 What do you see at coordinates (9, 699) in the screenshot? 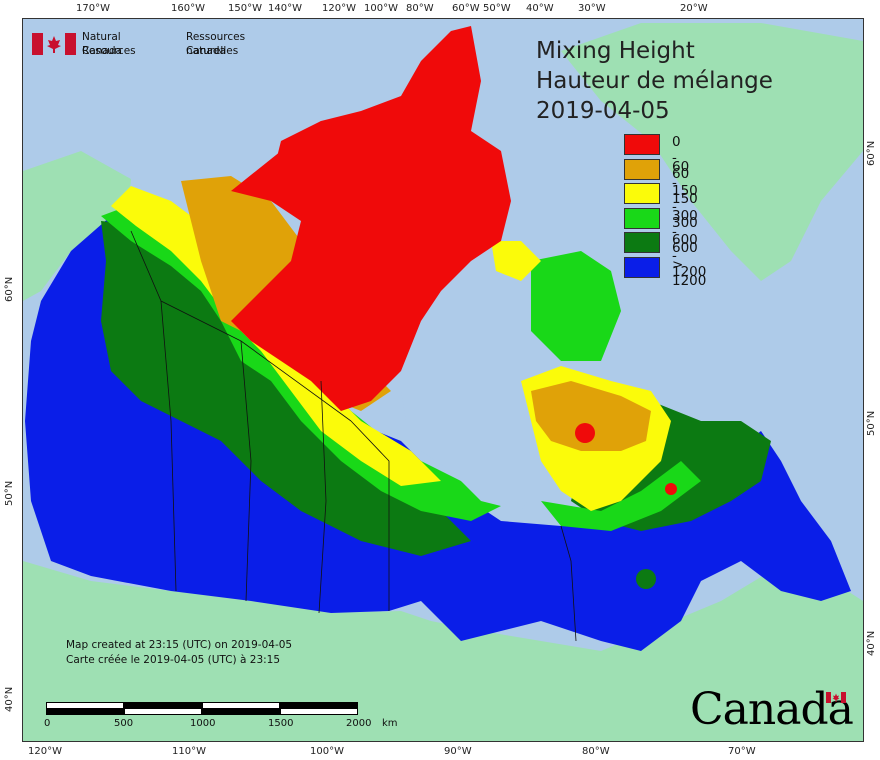
I see `left-lat-label: 40°N` at bounding box center [9, 699].